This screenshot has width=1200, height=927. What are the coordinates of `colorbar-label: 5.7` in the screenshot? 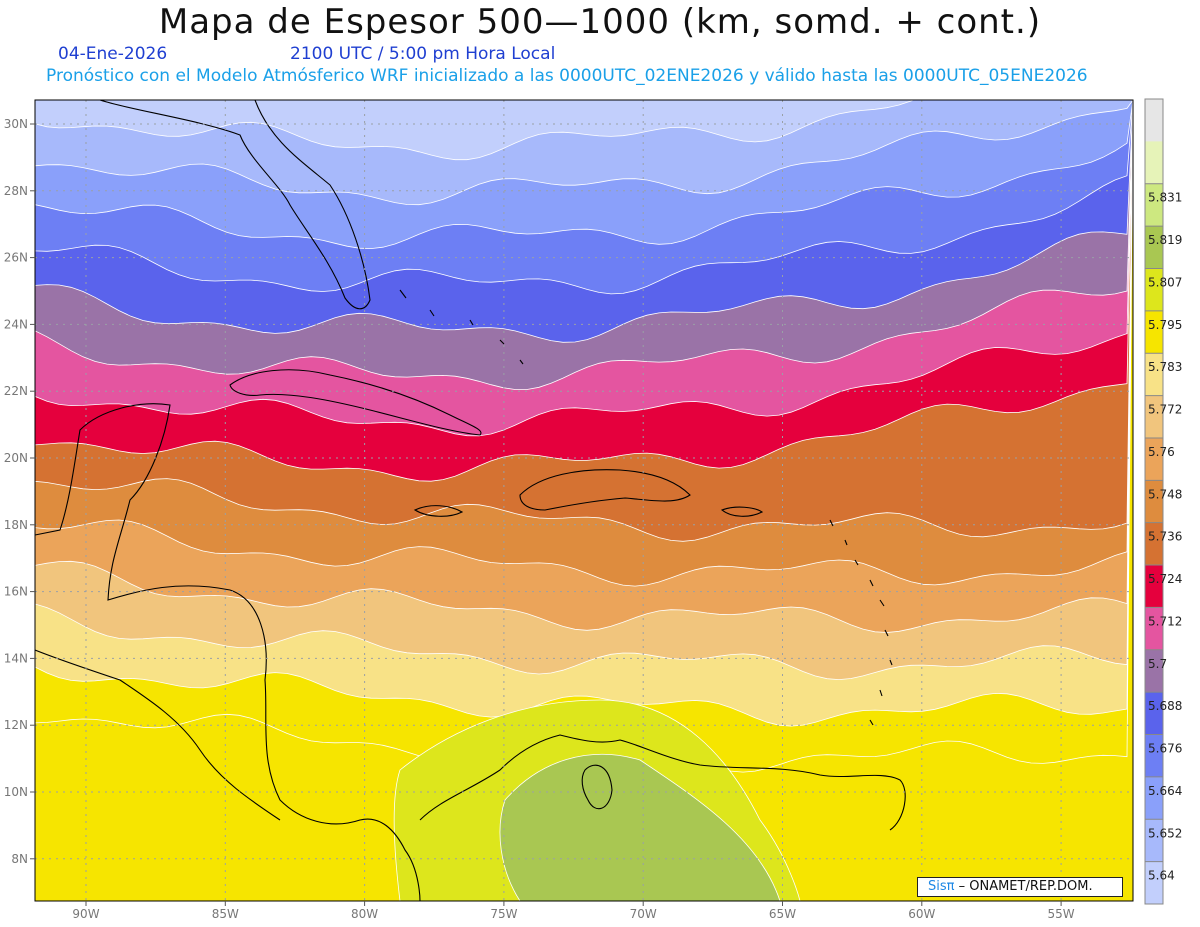 It's located at (1157, 664).